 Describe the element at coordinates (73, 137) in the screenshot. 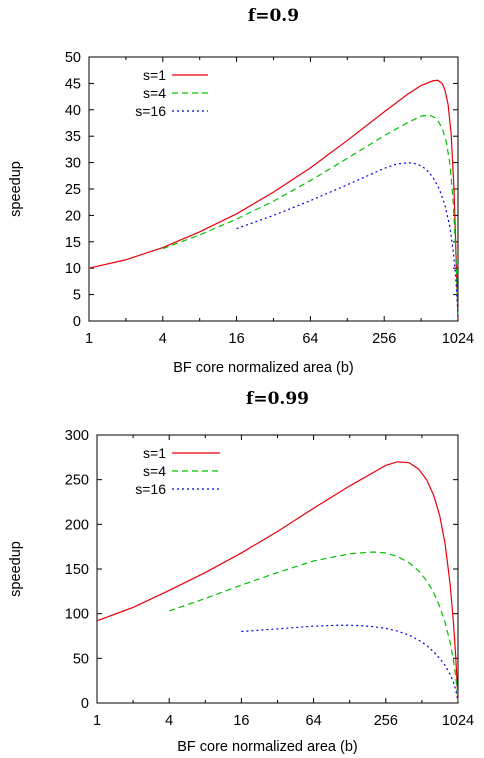

I see `y-tick-label: 35` at that location.